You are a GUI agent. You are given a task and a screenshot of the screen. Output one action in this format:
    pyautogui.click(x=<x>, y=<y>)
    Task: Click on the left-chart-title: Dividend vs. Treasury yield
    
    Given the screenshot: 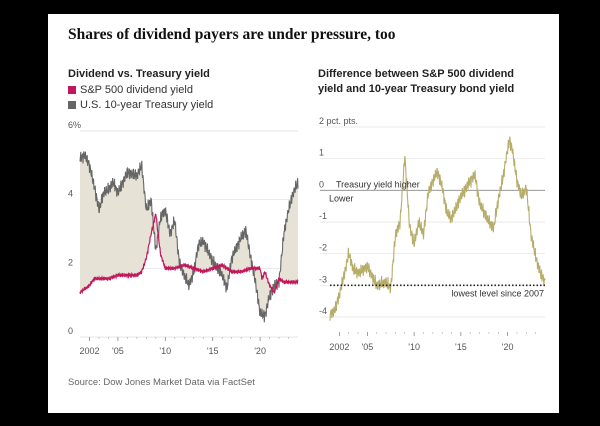 What is the action you would take?
    pyautogui.click(x=139, y=74)
    